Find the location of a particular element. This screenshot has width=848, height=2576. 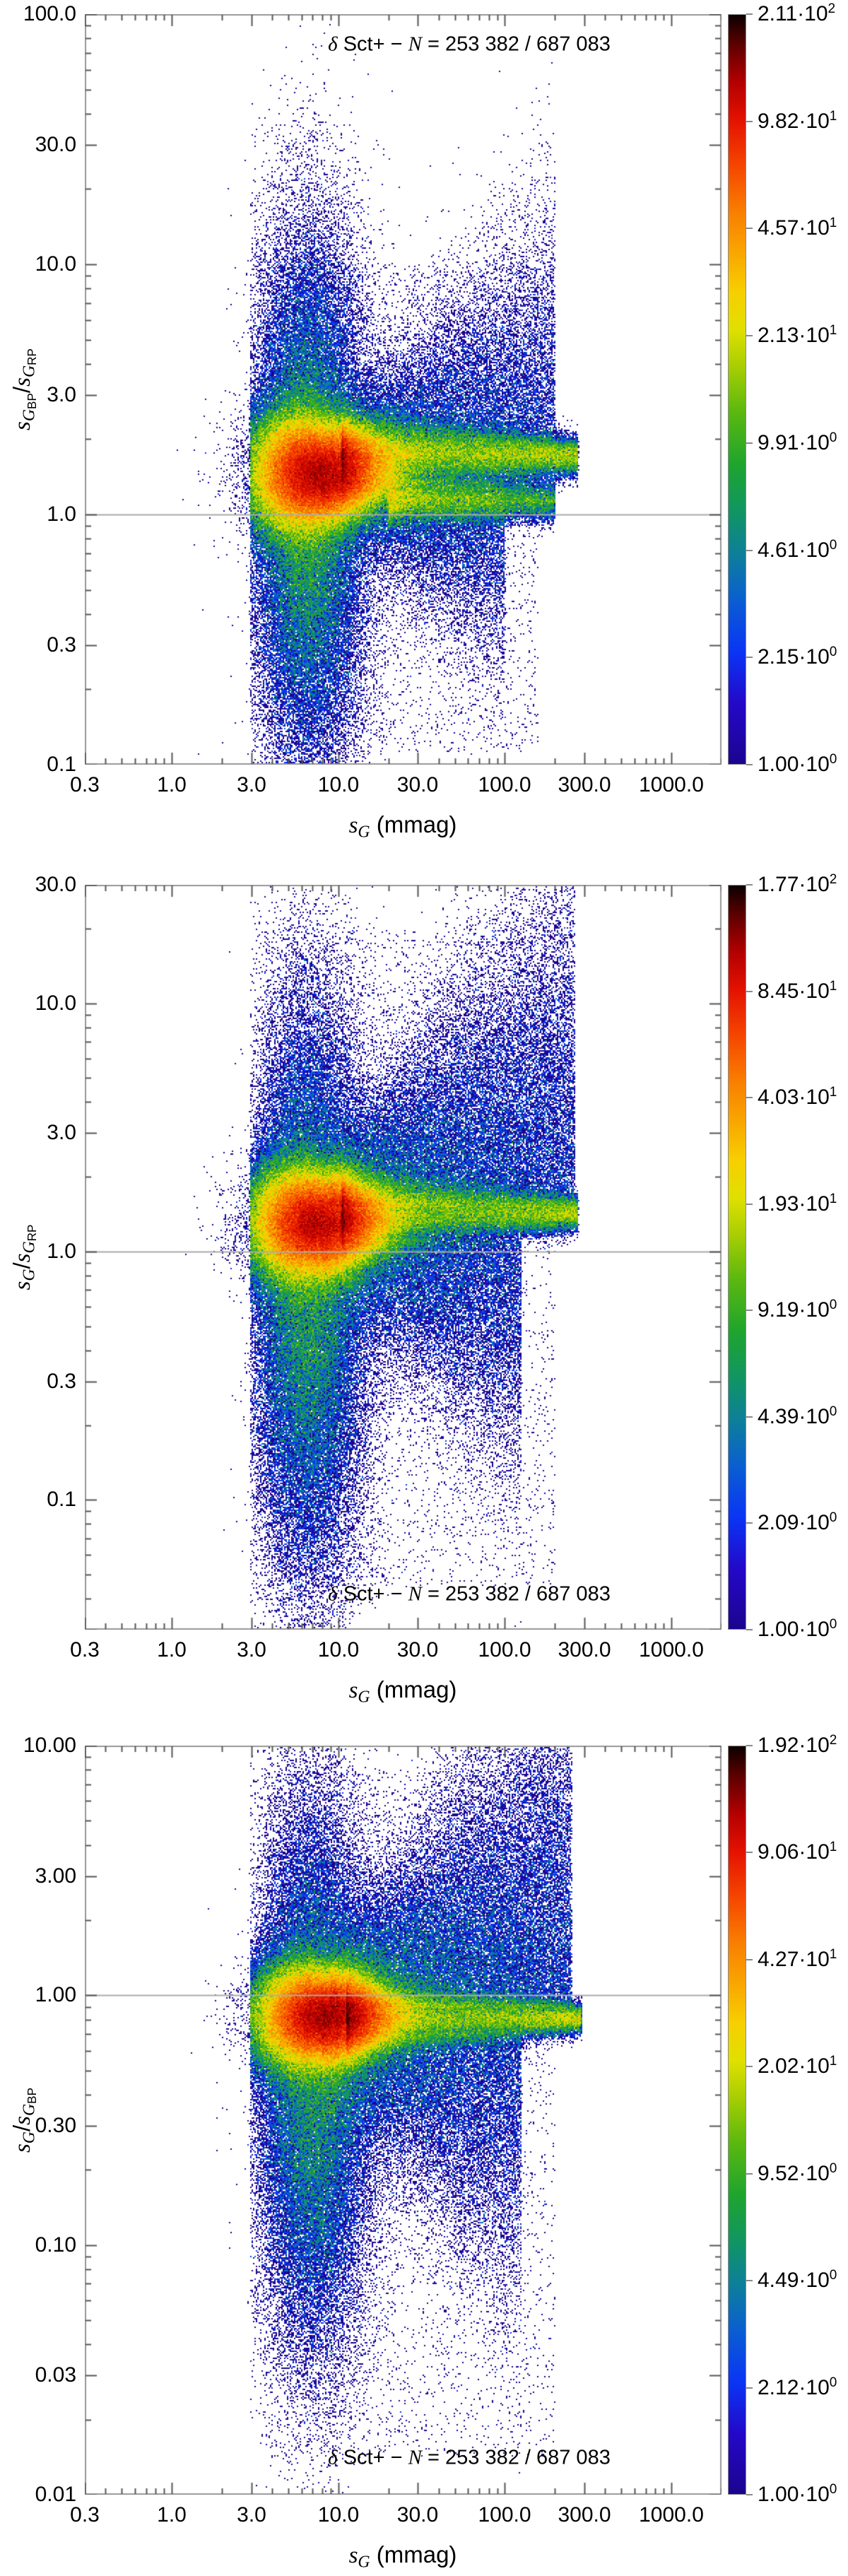

colorbar-tick-label: 2.13·101 is located at coordinates (797, 335).